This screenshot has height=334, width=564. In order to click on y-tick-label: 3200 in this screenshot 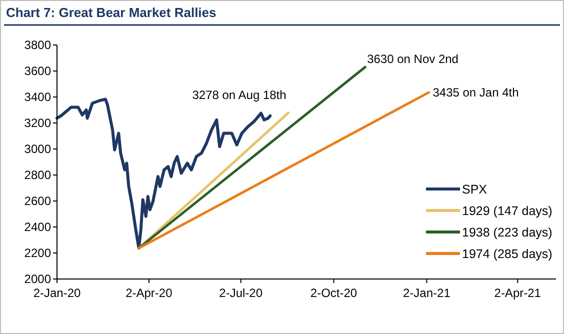, I will do `click(38, 123)`.